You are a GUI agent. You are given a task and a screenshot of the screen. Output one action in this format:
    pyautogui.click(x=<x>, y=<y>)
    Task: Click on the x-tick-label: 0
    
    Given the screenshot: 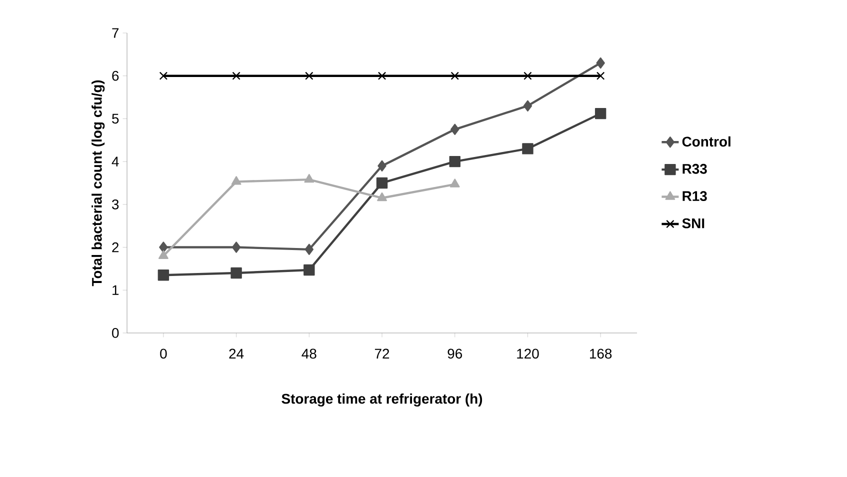 What is the action you would take?
    pyautogui.click(x=163, y=353)
    